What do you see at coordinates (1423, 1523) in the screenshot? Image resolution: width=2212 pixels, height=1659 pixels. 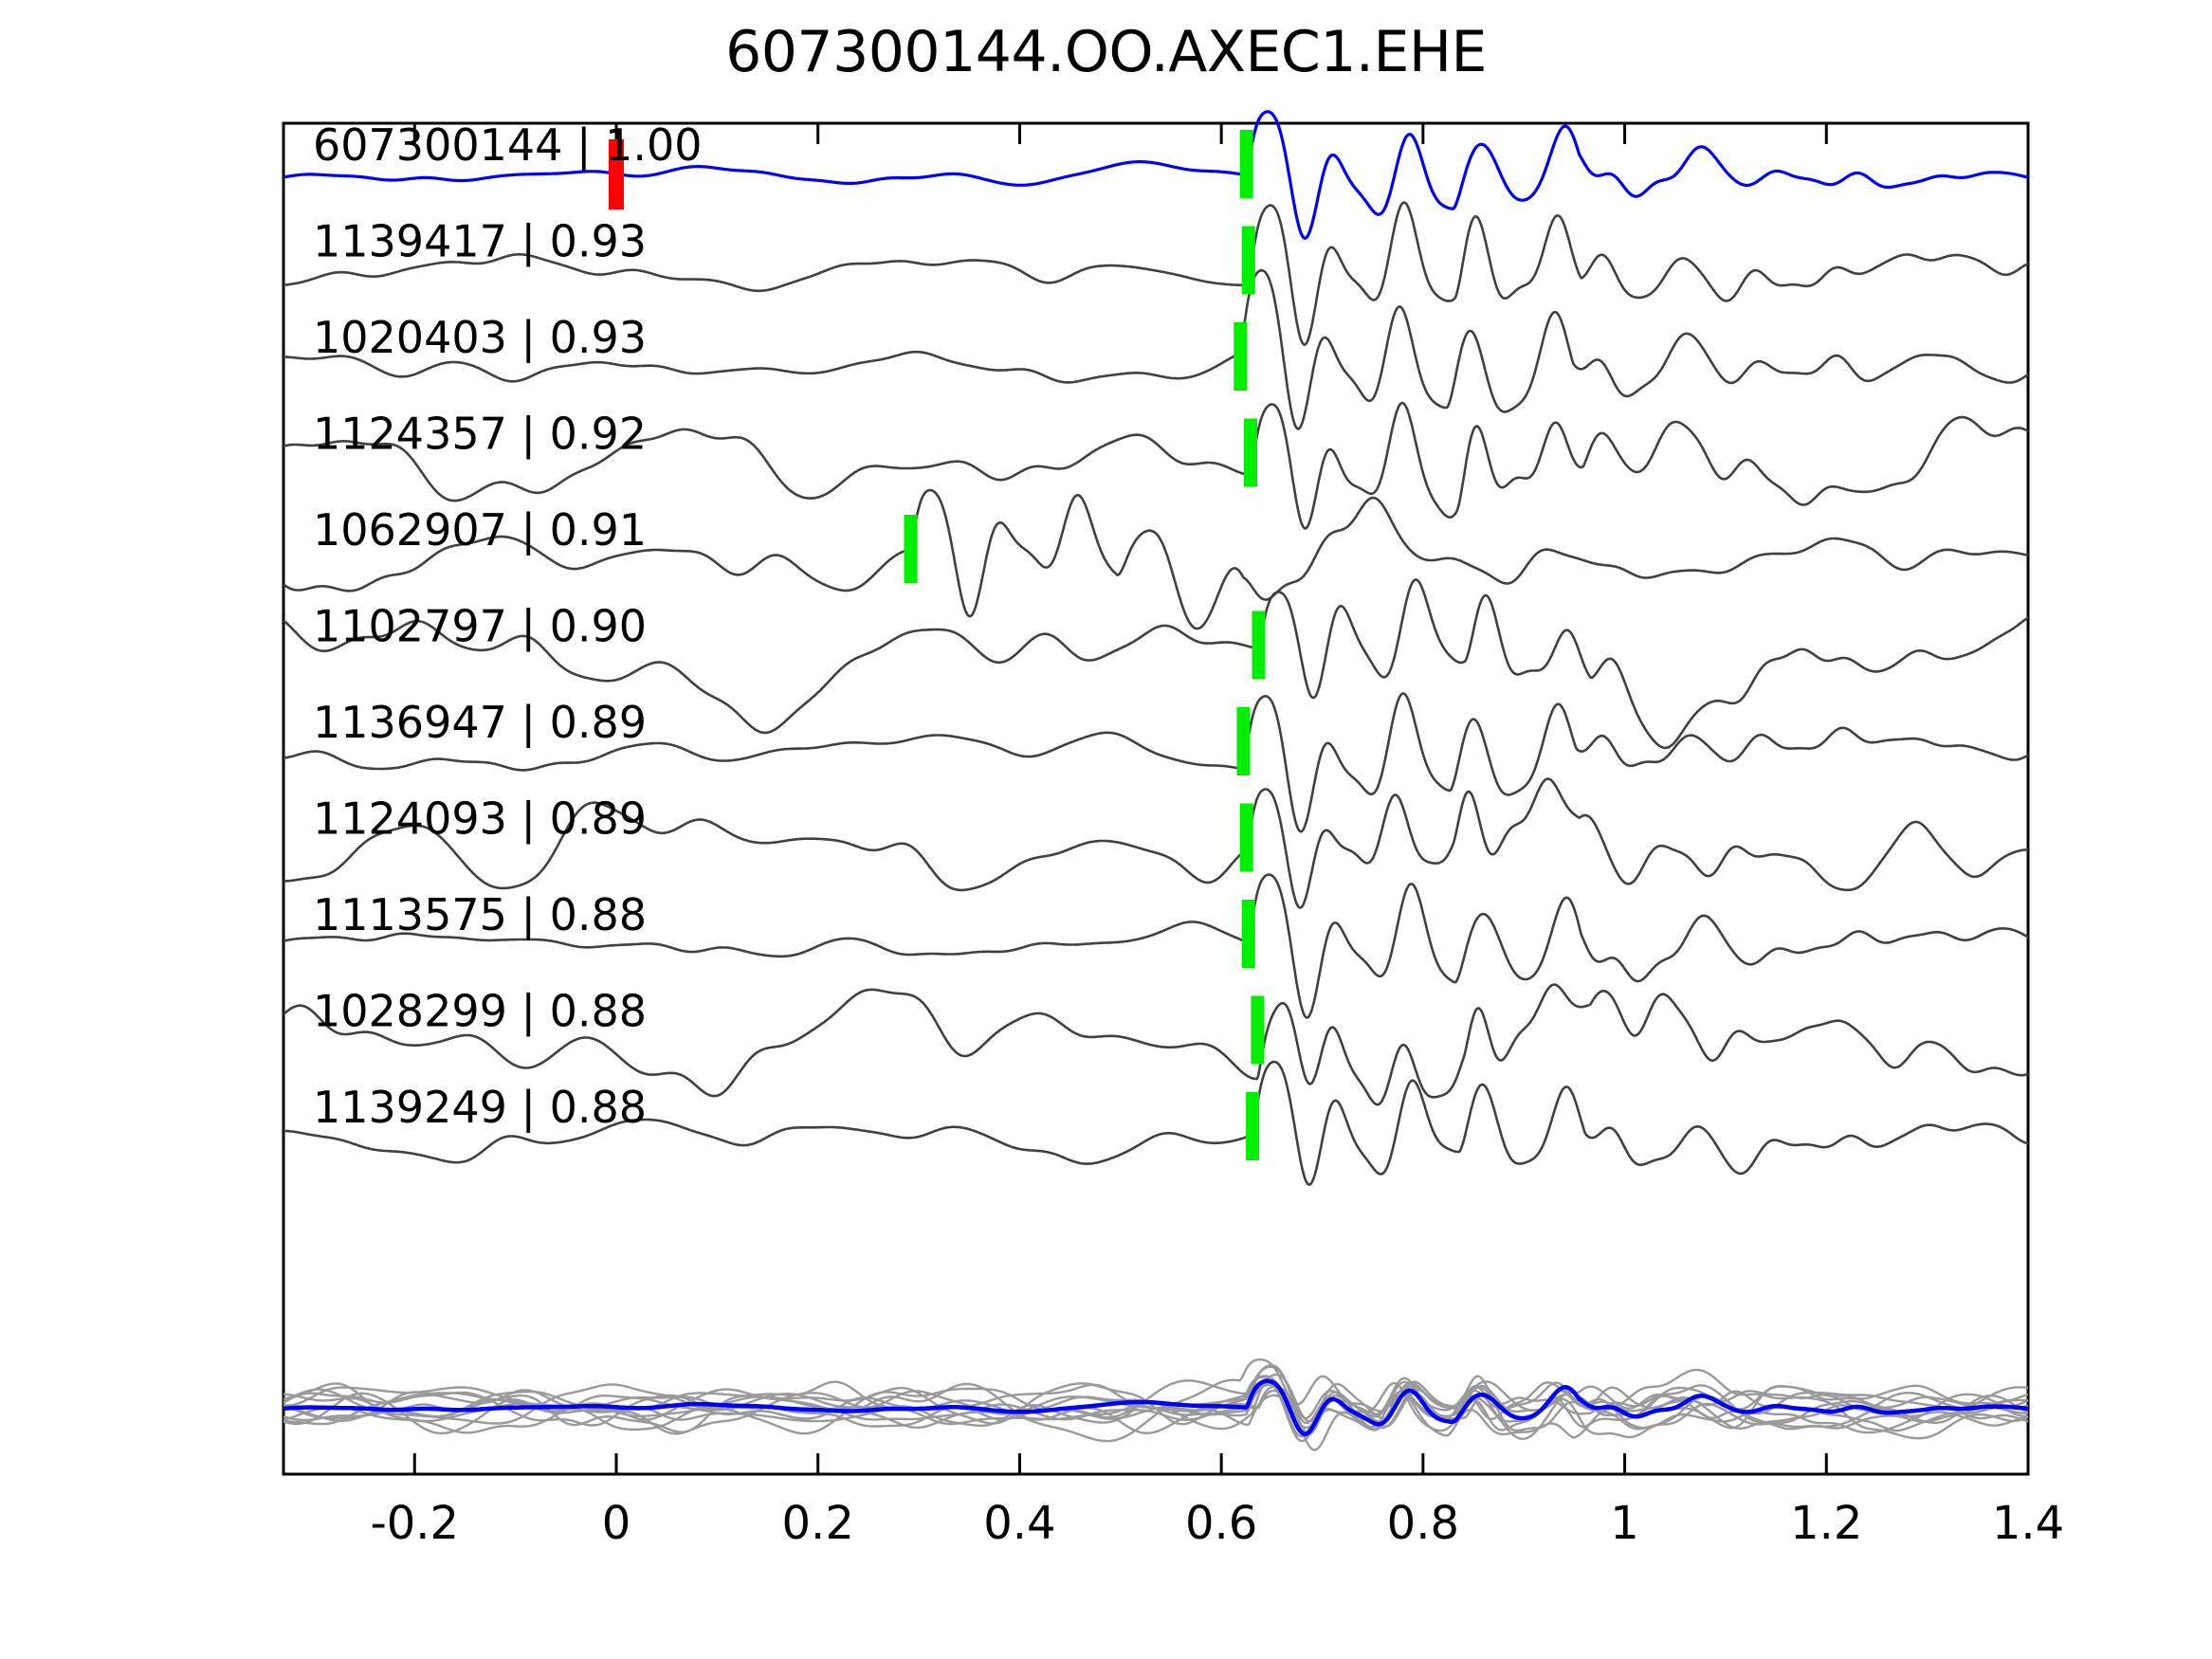 I see `x-tick-label: 0.8` at bounding box center [1423, 1523].